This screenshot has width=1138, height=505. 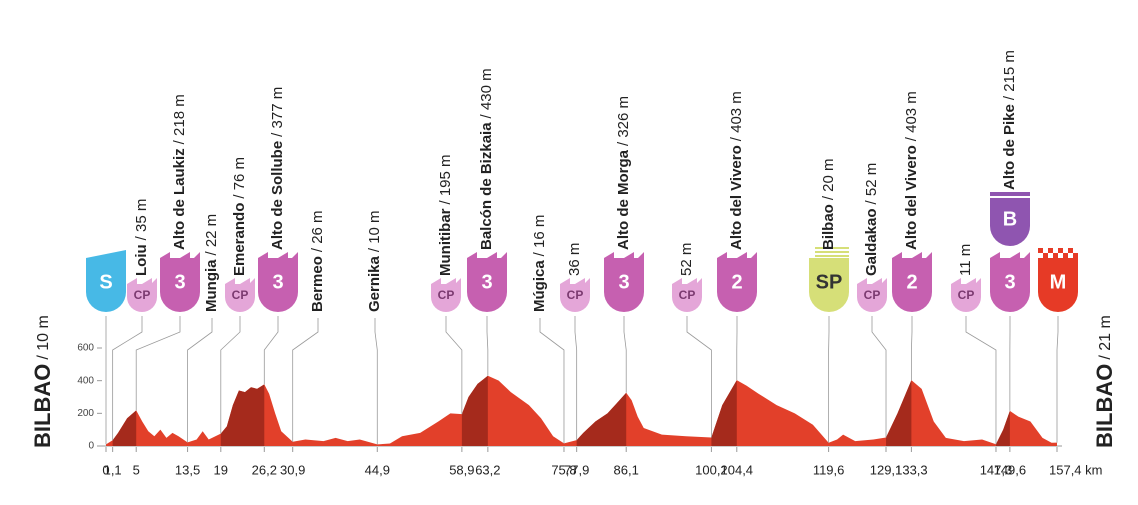 I want to click on x-tick-label: 86,1, so click(x=626, y=469).